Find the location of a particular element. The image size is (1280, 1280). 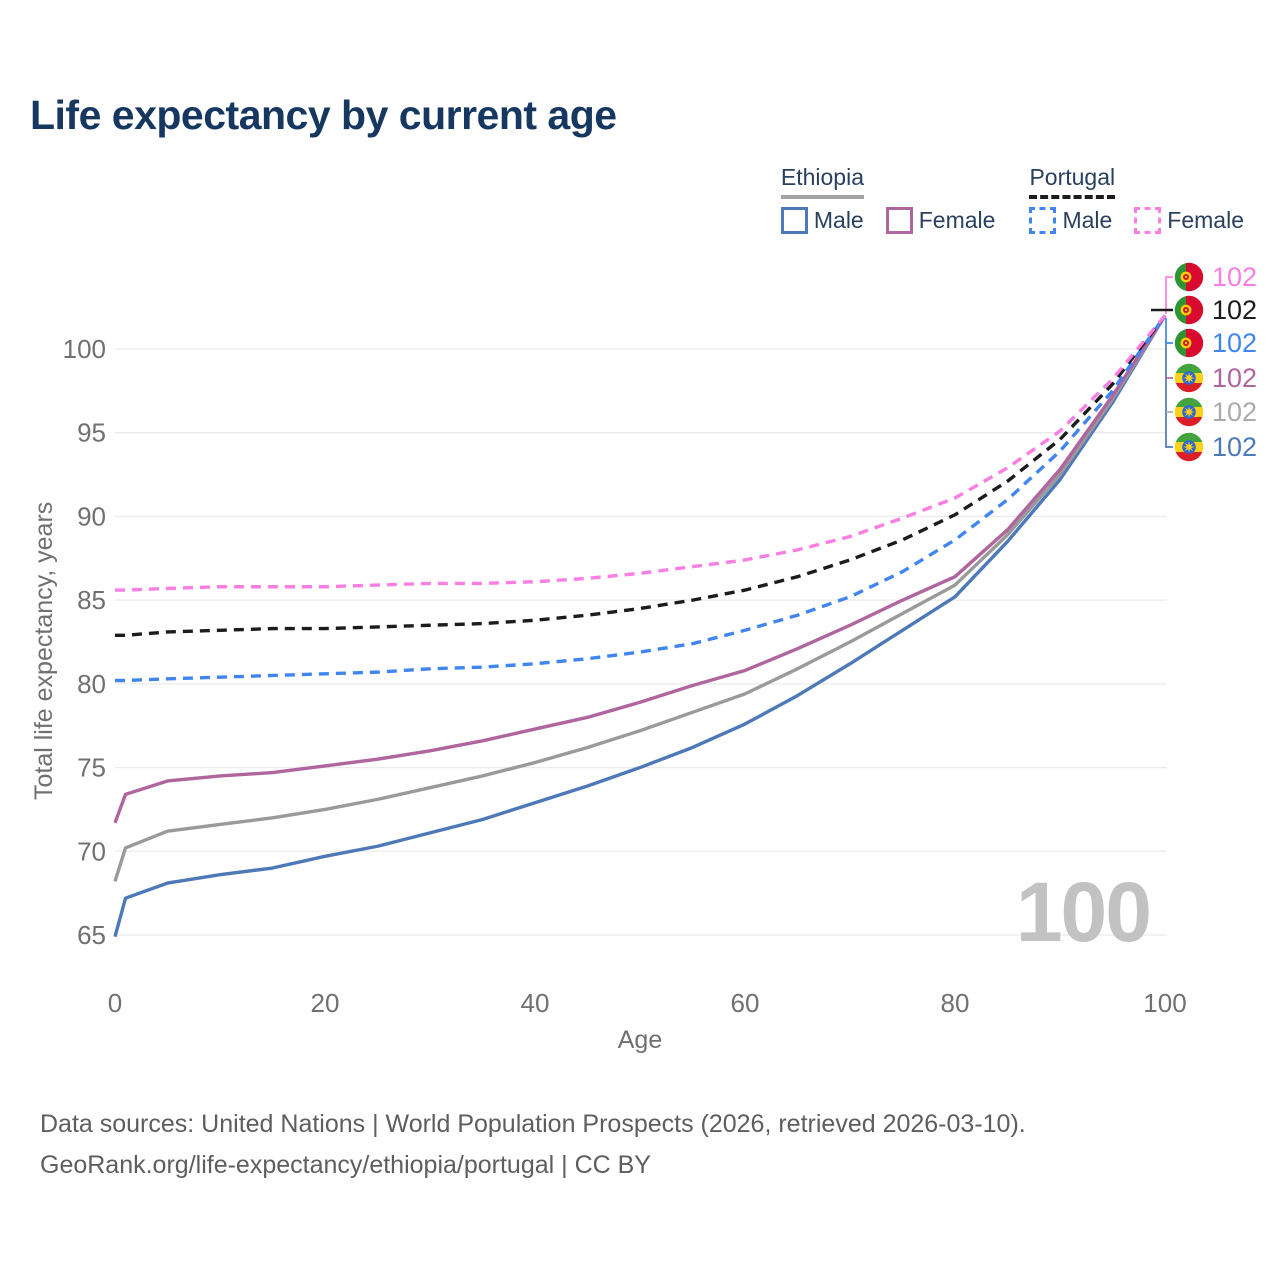

end-label-portugal-male: 102 is located at coordinates (1215, 343).